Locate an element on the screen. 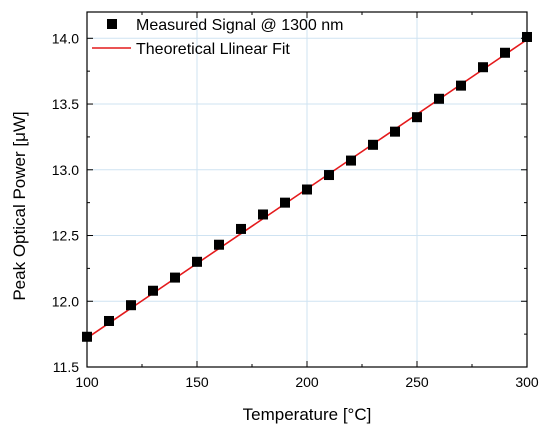  legend-label-fit: Theoretical Llinear Fit is located at coordinates (213, 49).